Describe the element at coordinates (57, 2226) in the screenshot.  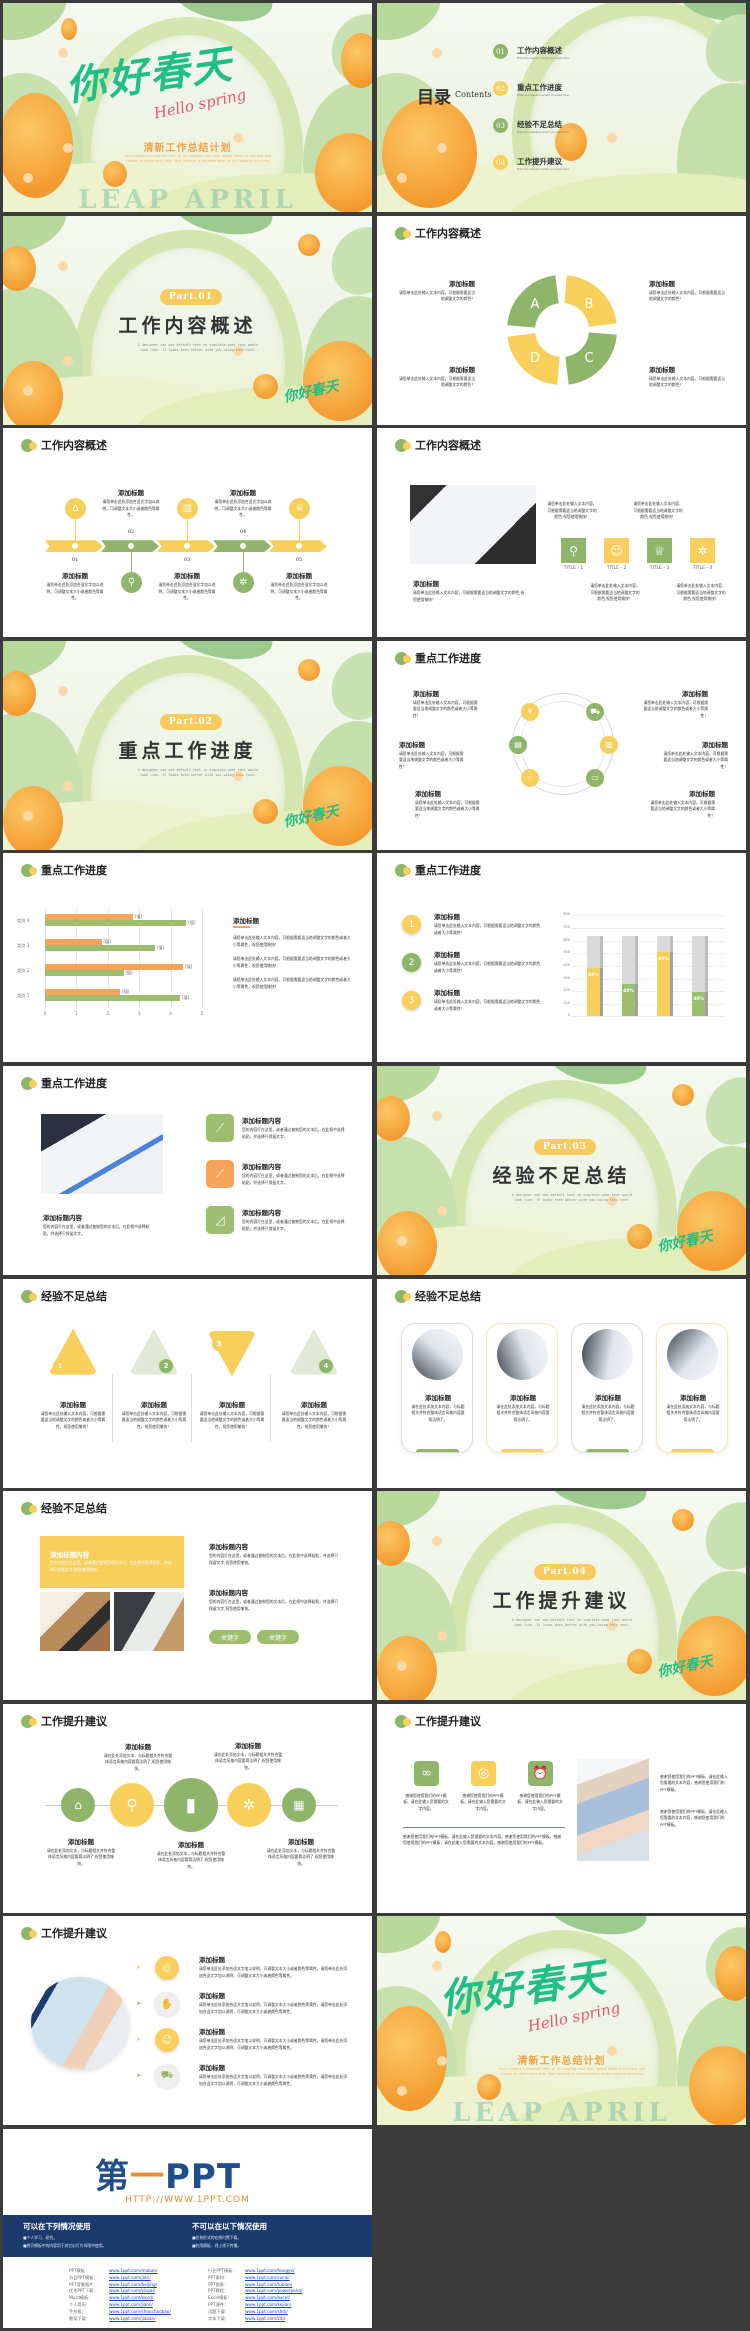
I see `usage-title: 可以在下列情况使用` at that location.